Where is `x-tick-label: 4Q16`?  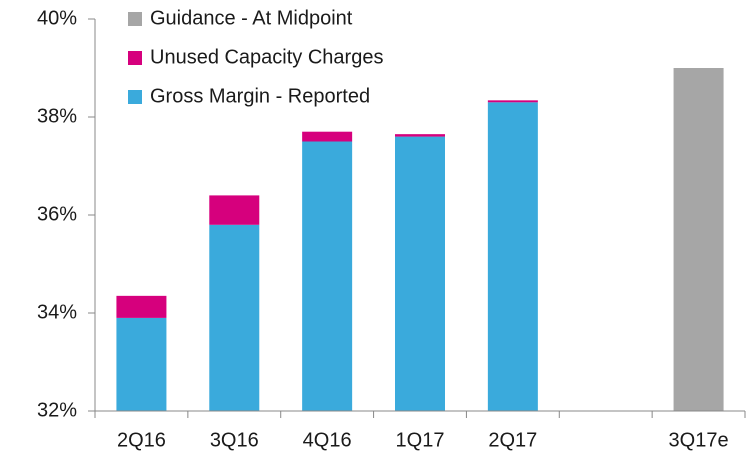
x-tick-label: 4Q16 is located at coordinates (327, 440).